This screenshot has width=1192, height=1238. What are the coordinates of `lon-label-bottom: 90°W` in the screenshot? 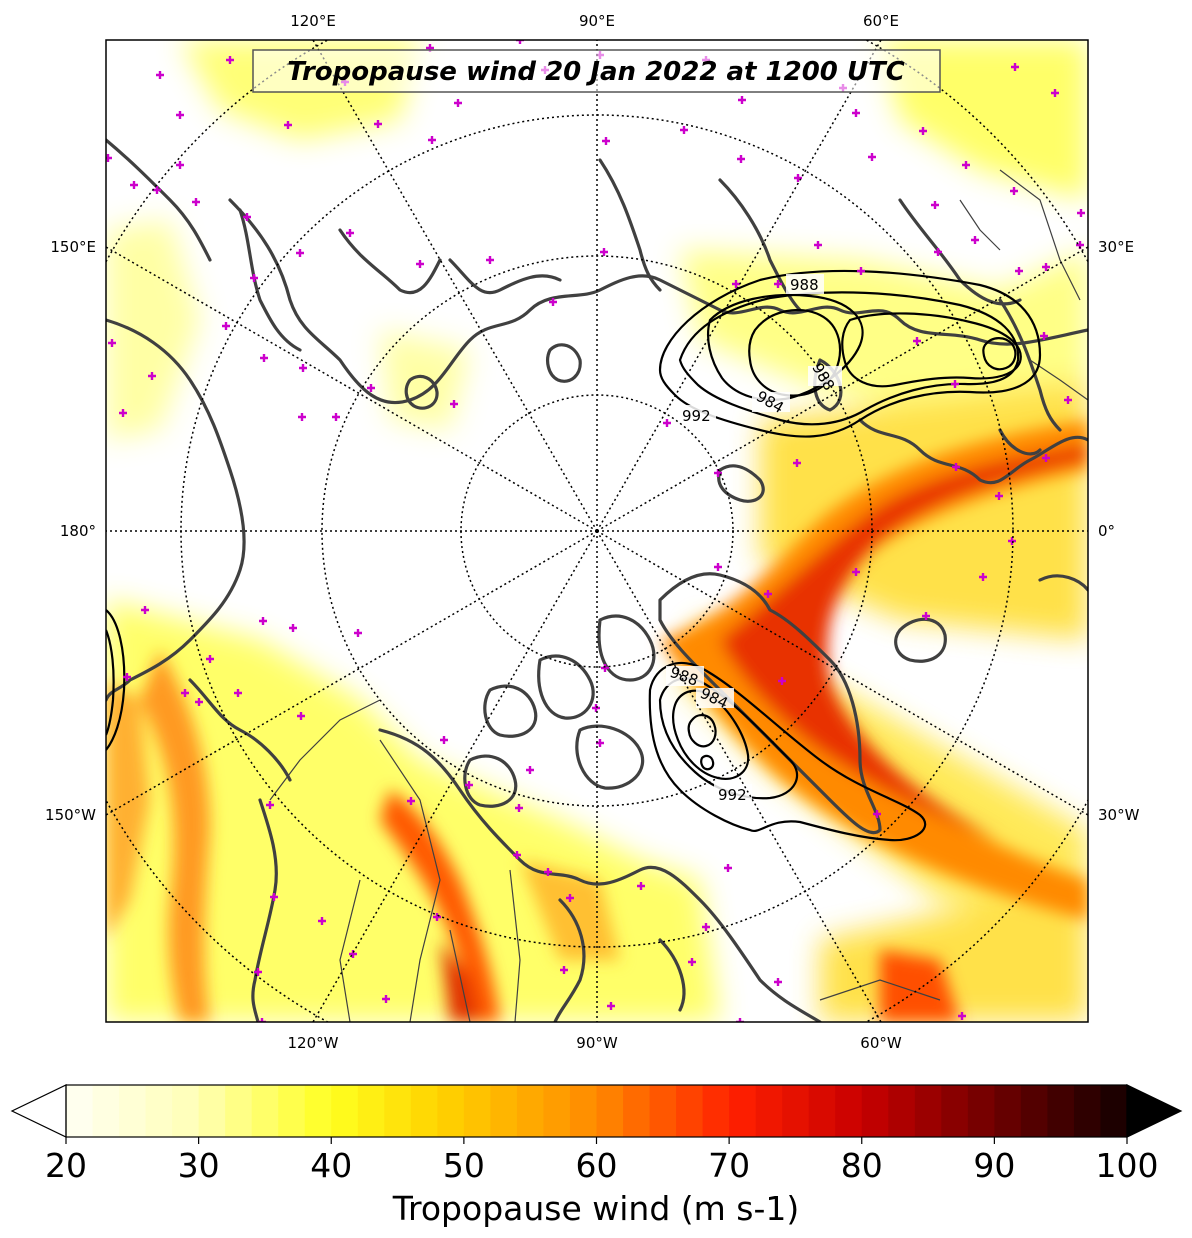 It's located at (597, 1043).